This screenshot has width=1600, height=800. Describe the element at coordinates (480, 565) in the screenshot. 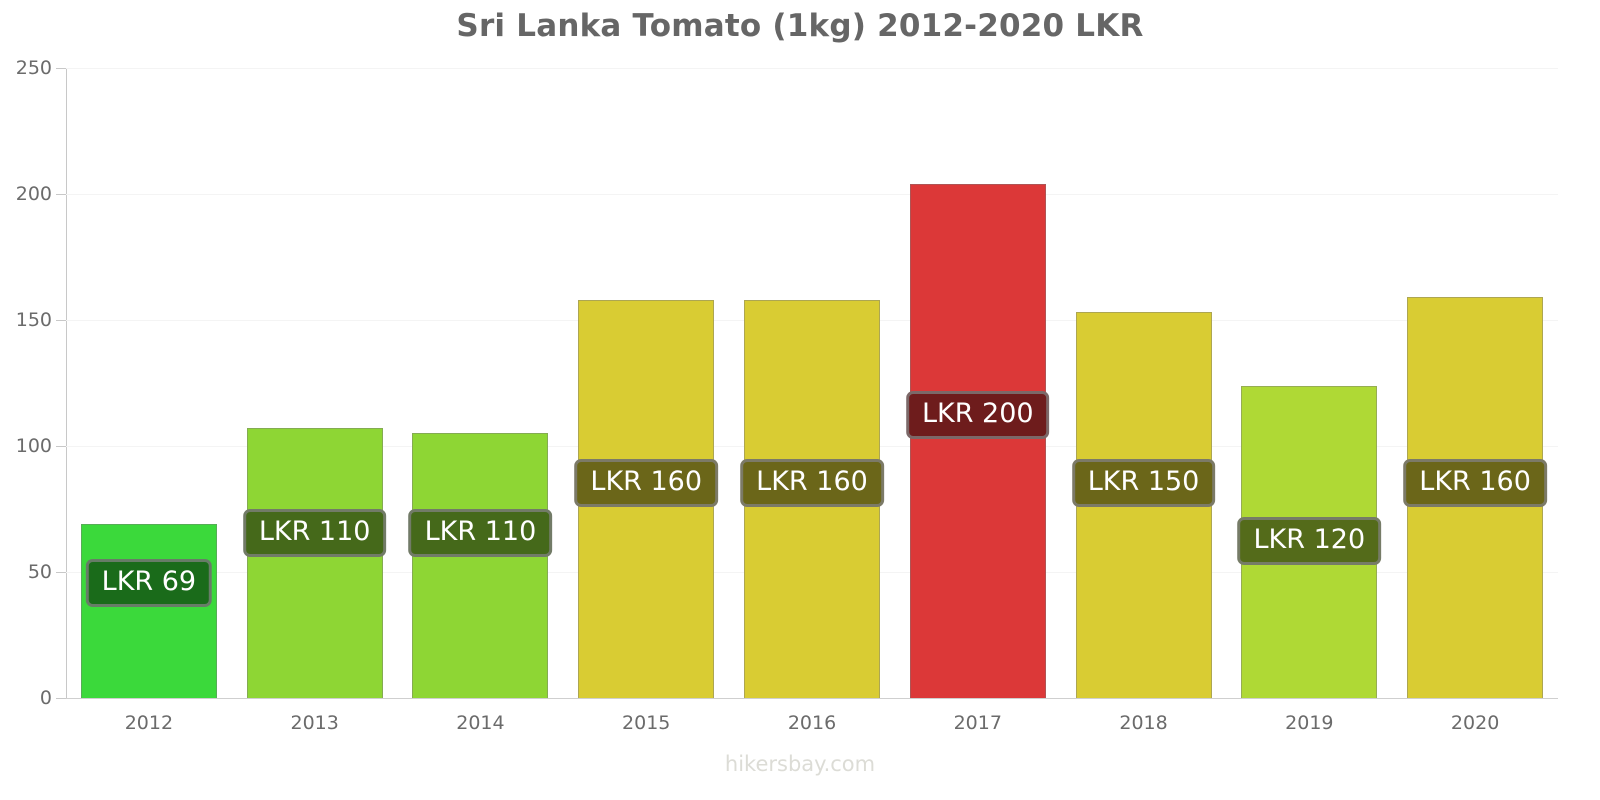

I see `bar-2014` at that location.